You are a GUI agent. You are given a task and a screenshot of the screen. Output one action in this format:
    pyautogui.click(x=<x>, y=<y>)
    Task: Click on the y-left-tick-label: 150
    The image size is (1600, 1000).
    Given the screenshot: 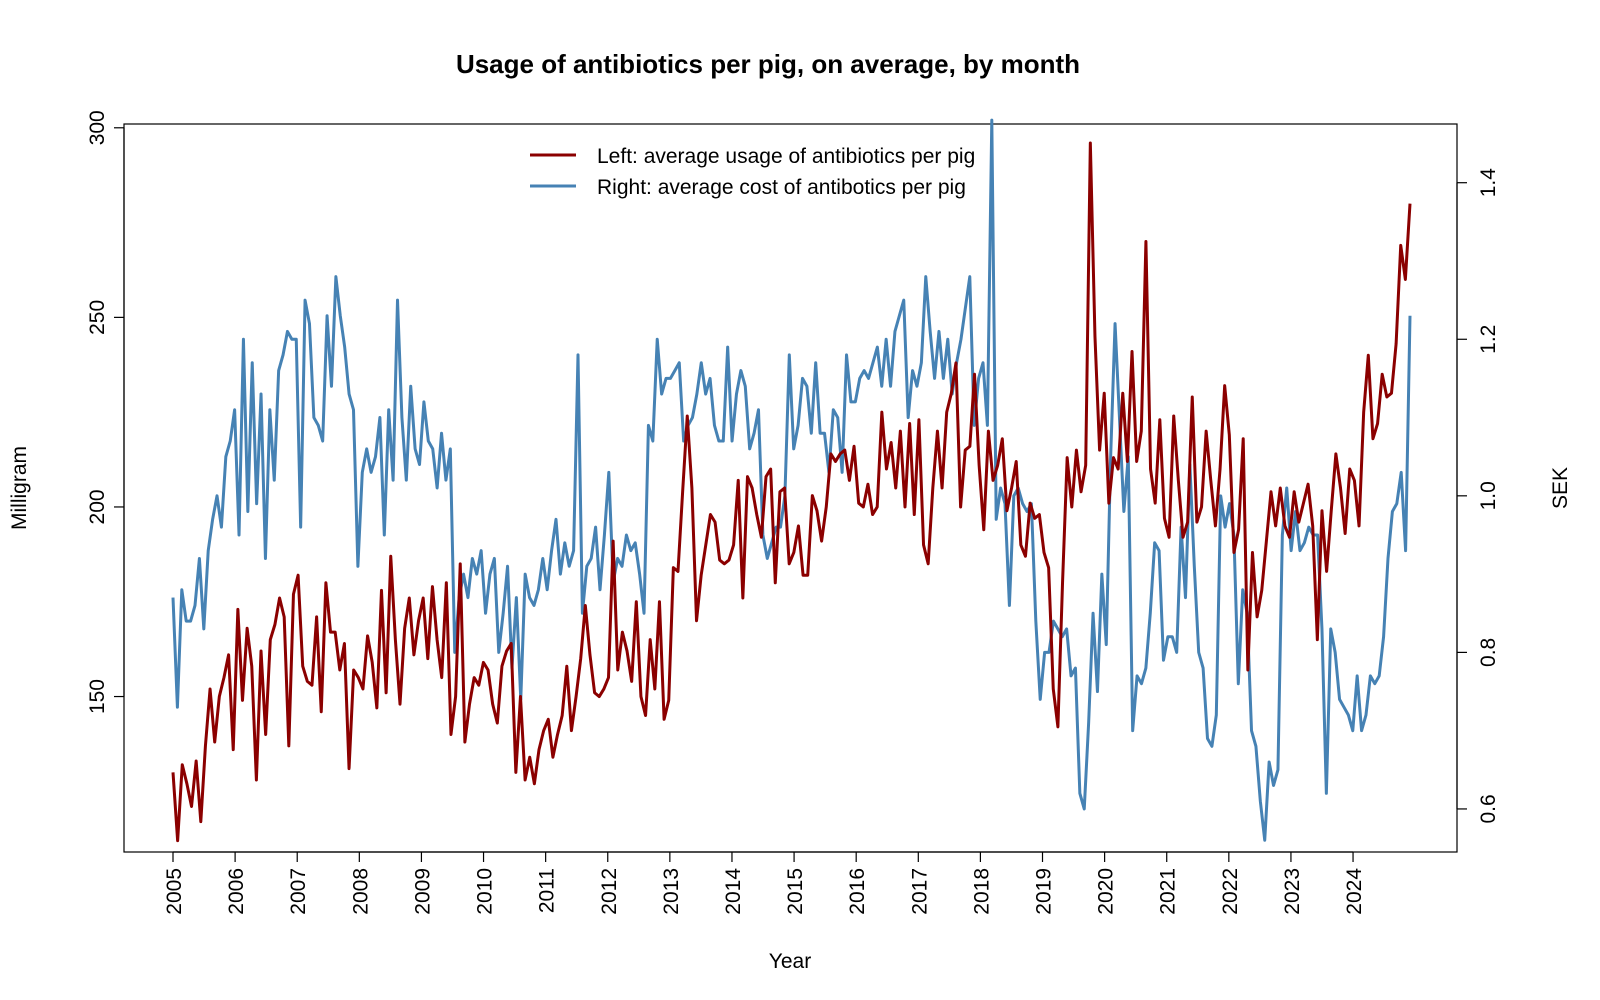 What is the action you would take?
    pyautogui.click(x=97, y=696)
    